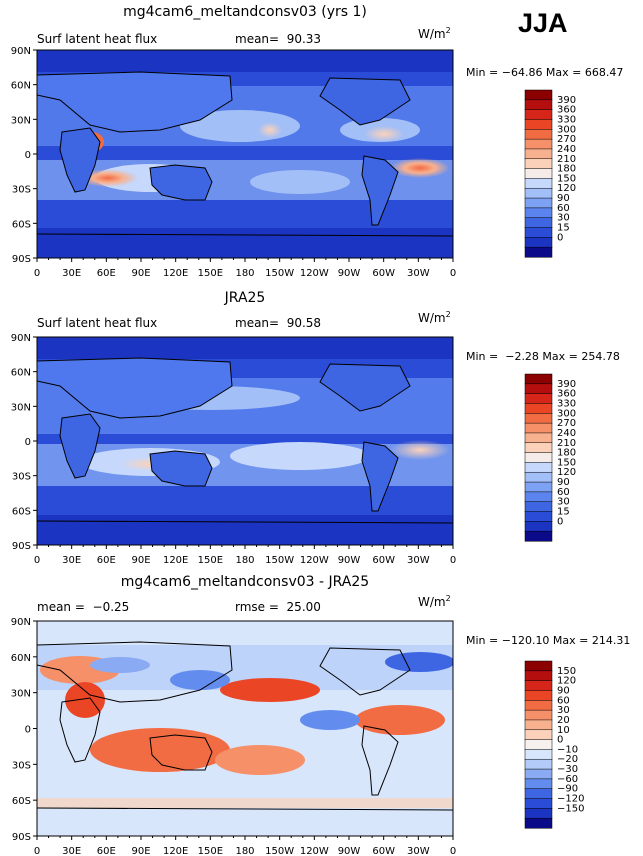  Describe the element at coordinates (21, 477) in the screenshot. I see `y-tick-label: 30S` at that location.